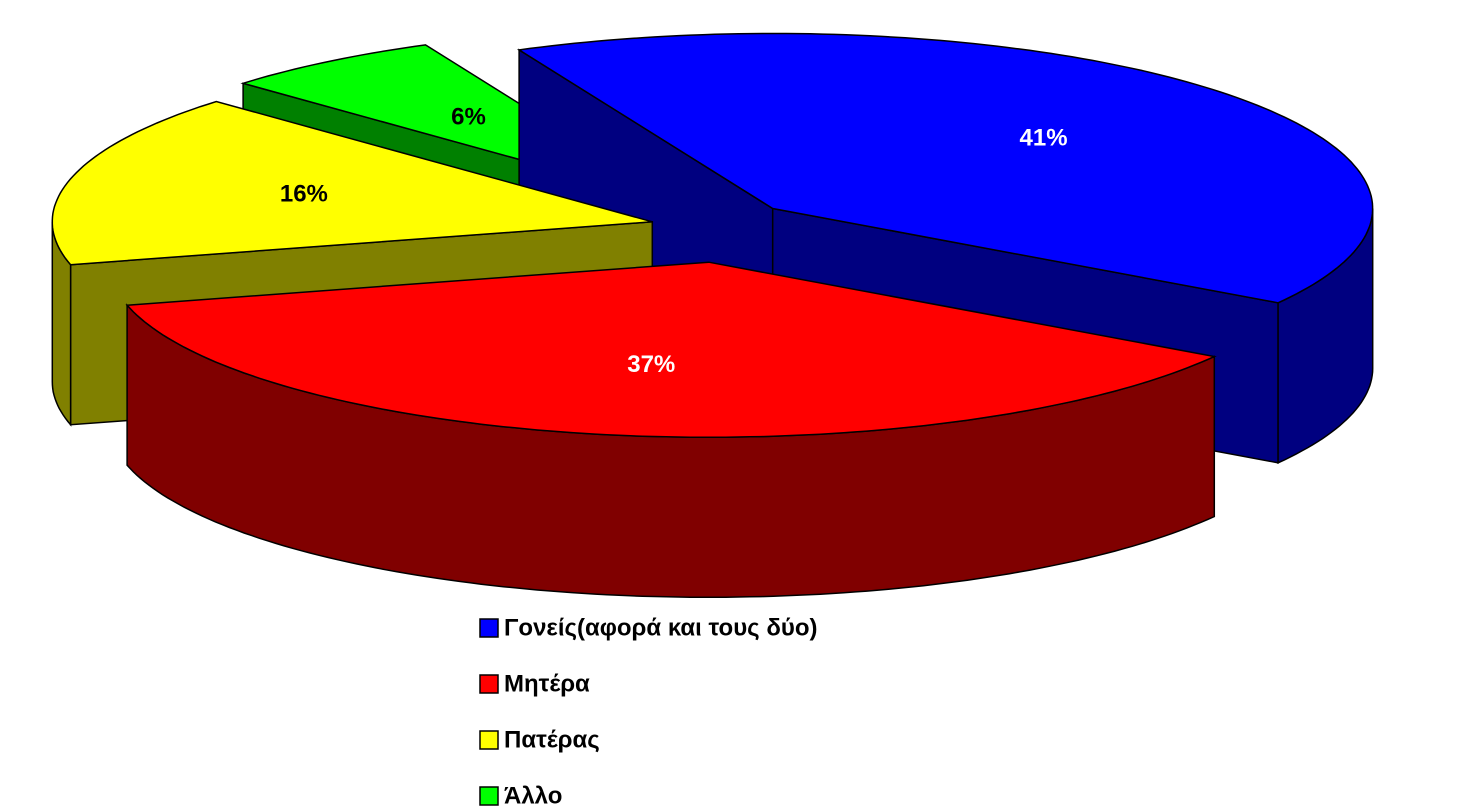  What do you see at coordinates (533, 795) in the screenshot?
I see `legend-label: Άλλο` at bounding box center [533, 795].